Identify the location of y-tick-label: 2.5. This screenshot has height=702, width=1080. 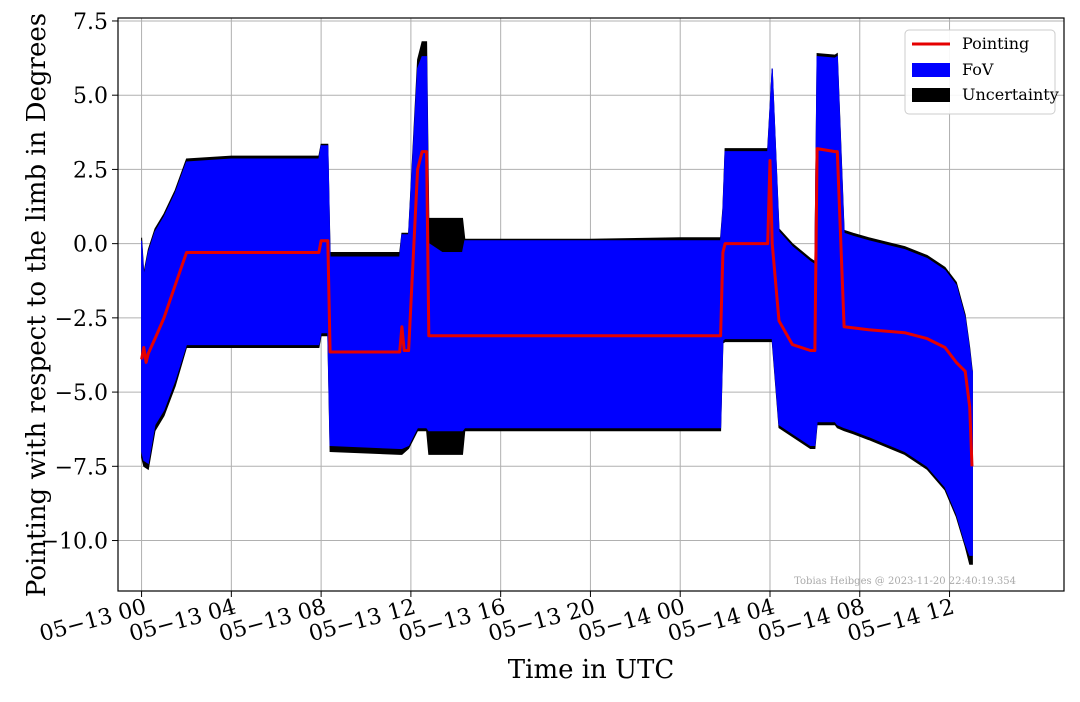
(90, 170).